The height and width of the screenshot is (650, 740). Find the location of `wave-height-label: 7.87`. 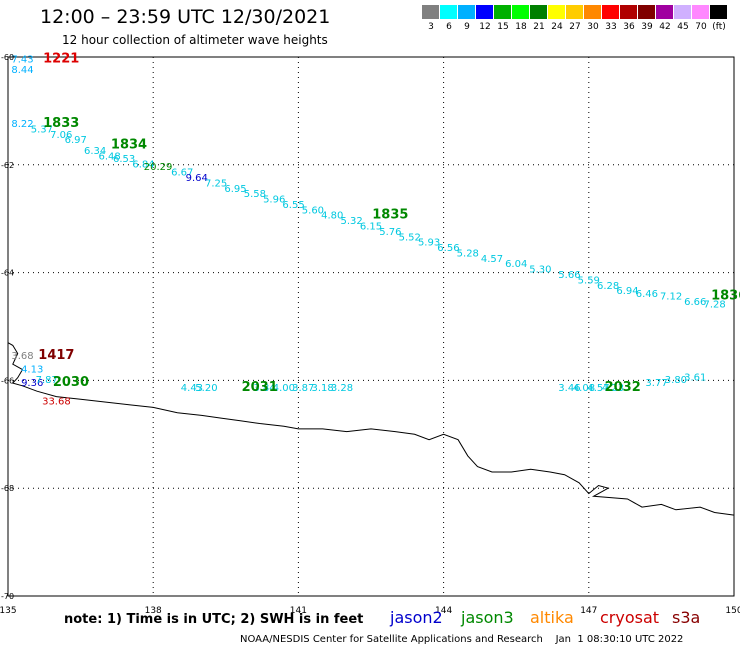

wave-height-label: 7.87 is located at coordinates (47, 380).